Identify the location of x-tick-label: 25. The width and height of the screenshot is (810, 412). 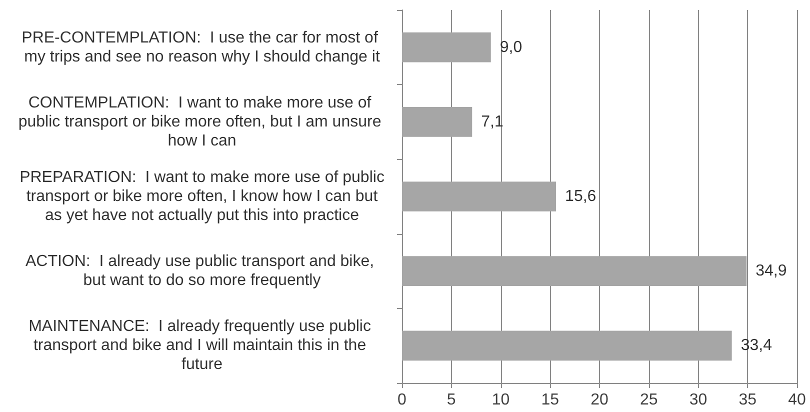
(649, 400).